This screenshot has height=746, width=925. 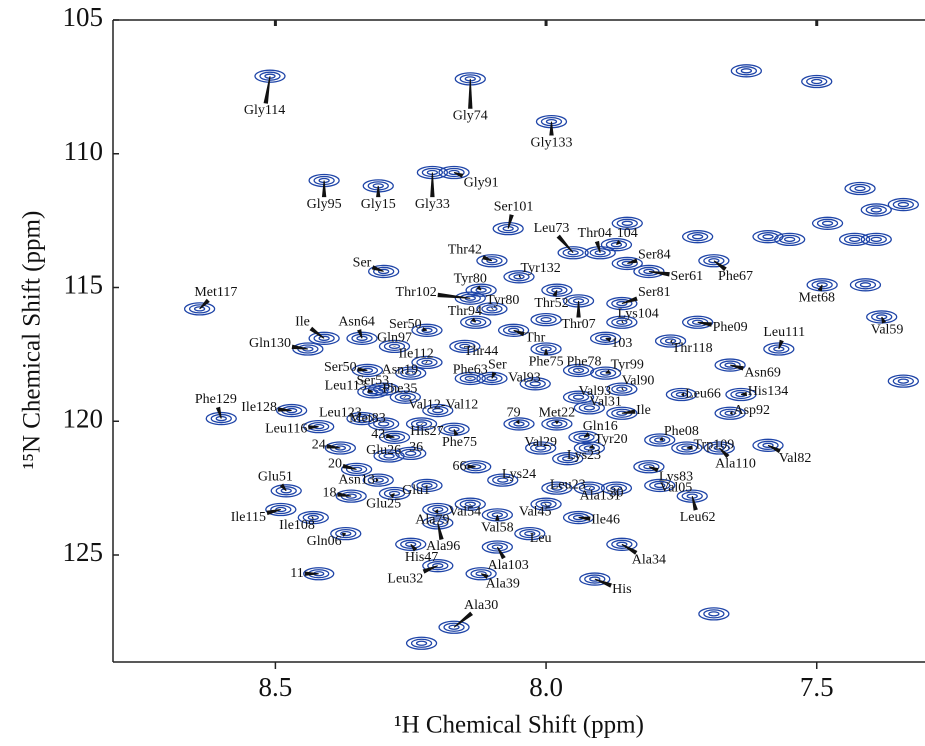 I want to click on peak-label: 43, so click(x=378, y=434).